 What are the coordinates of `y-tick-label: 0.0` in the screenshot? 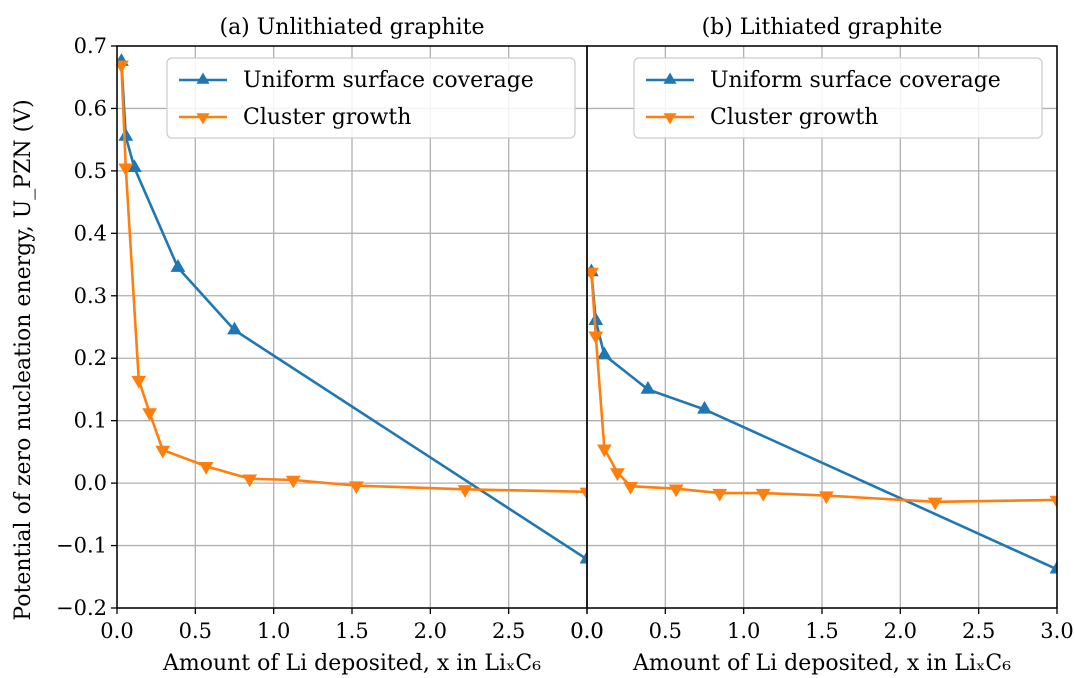 It's located at (90, 483).